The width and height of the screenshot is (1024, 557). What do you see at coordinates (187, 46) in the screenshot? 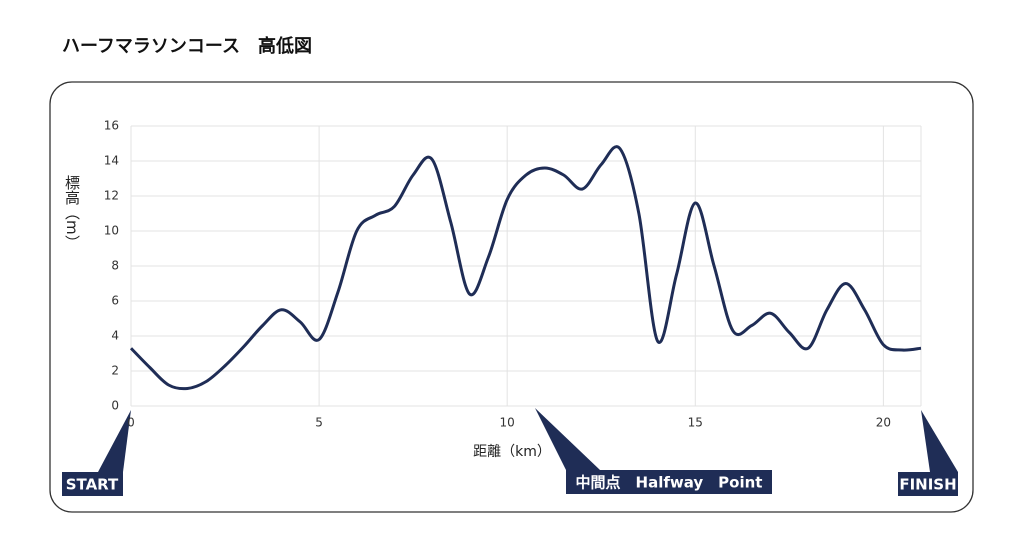
I see `chart-title: ハーフマラソンコース 高低図` at bounding box center [187, 46].